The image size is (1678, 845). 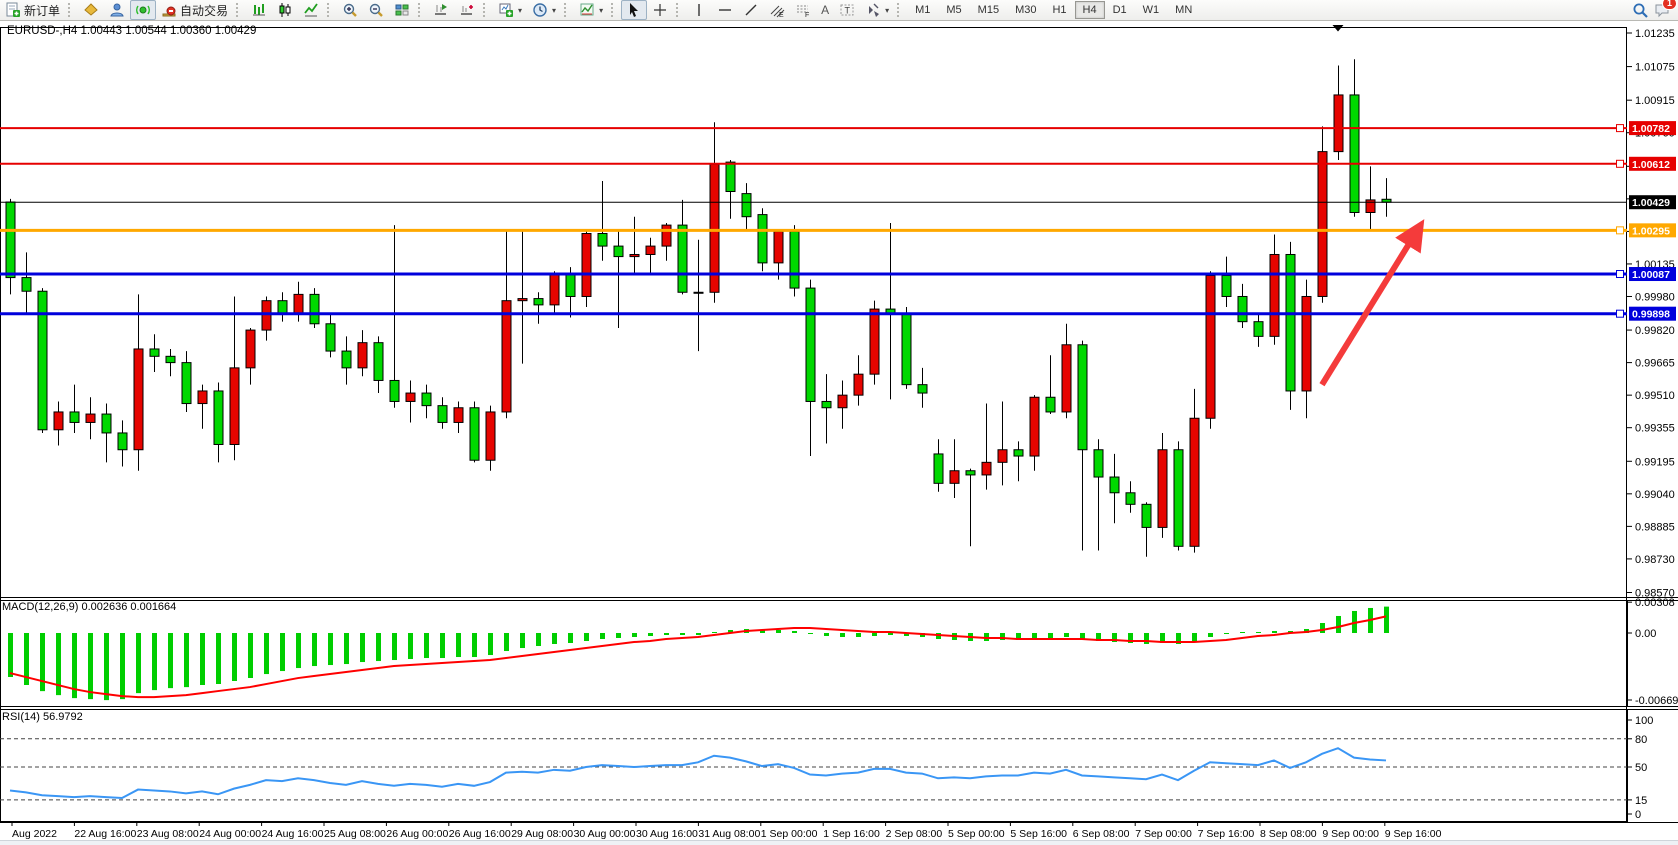 What do you see at coordinates (510, 10) in the screenshot?
I see `new-chart-button: ▾` at bounding box center [510, 10].